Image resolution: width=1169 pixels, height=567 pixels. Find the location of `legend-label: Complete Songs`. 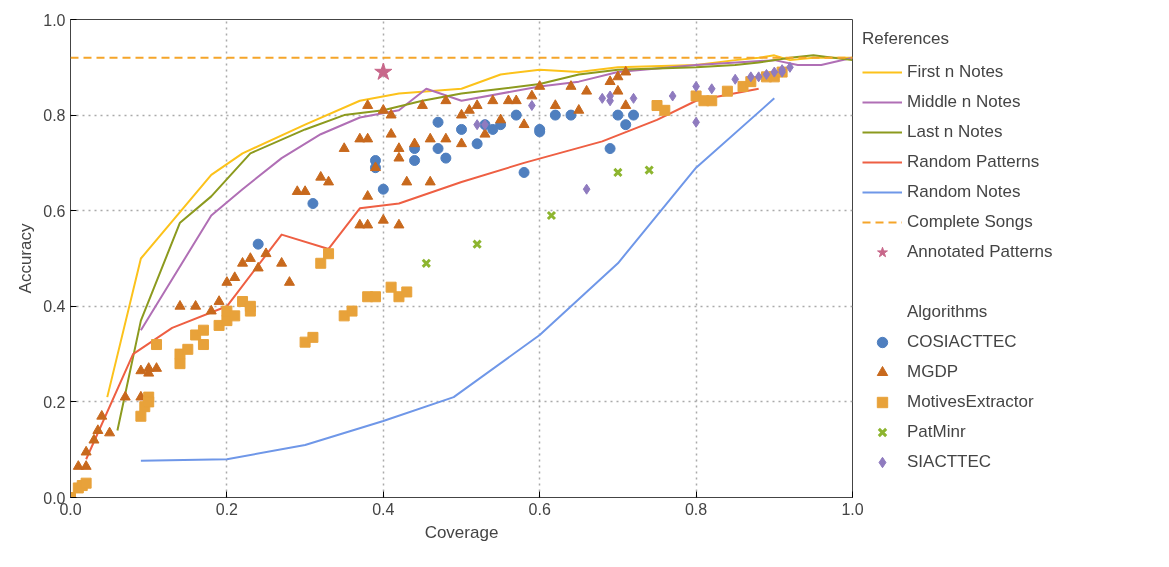

legend-label: Complete Songs is located at coordinates (970, 222).